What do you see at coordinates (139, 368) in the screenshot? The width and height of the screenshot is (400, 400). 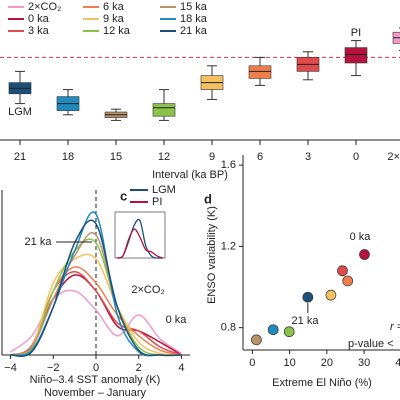 I see `x-tick-label: 2` at bounding box center [139, 368].